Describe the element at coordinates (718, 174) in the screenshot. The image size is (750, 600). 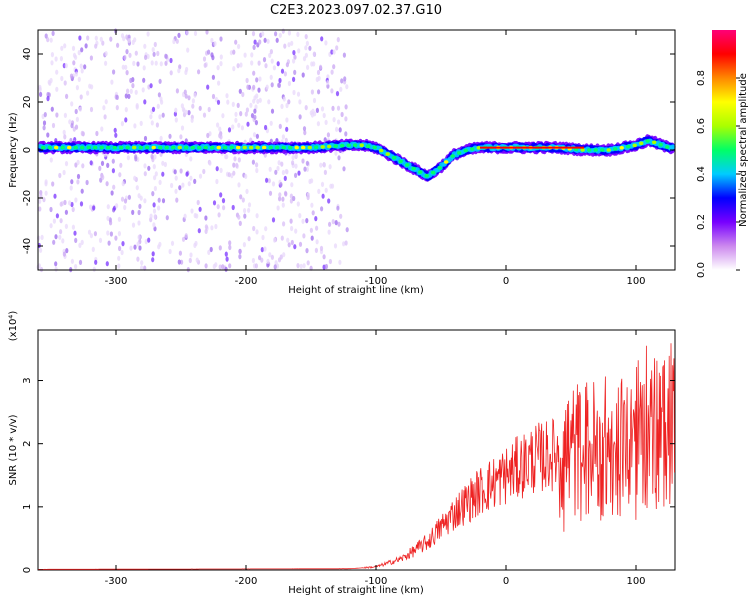
I see `colorbar-ticks: 0.0 0.2 0.4 0.6 0.8` at that location.